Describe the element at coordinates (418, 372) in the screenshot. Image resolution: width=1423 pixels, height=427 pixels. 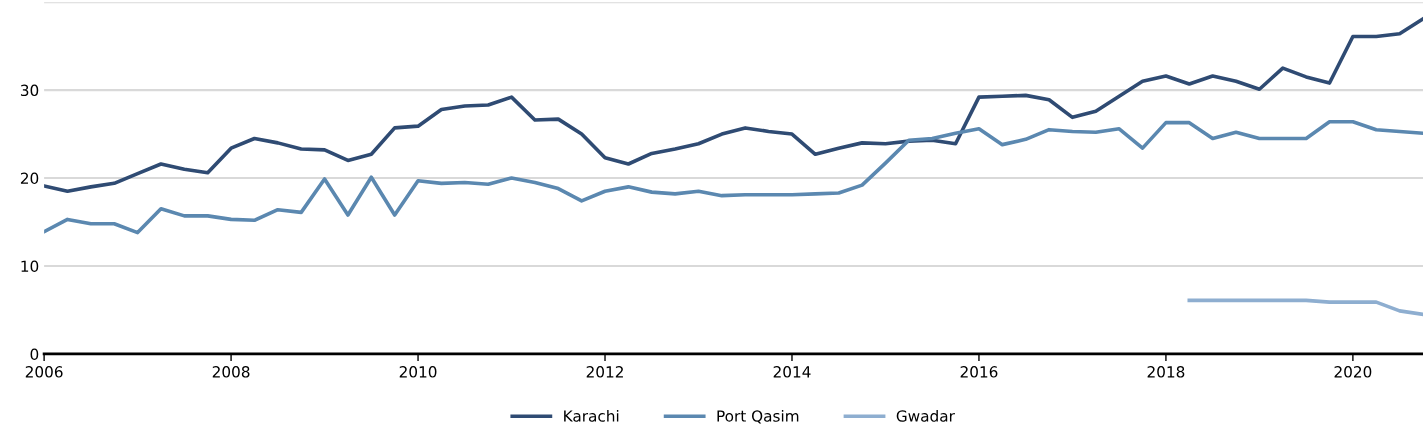
I see `x-tick-label: 2010` at that location.